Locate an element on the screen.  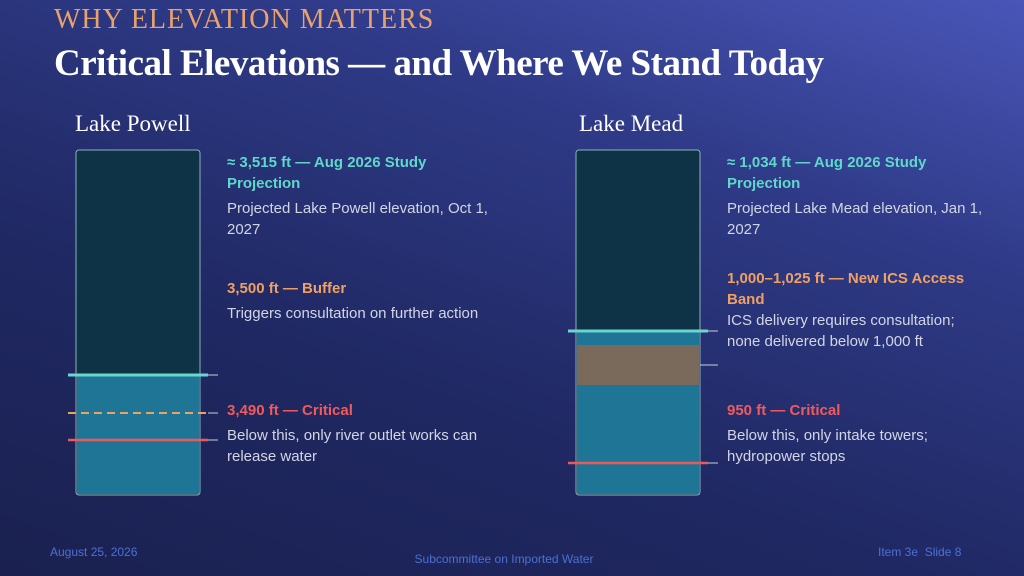
note-heading: 1,000–1,025 ft — New ICS Access Band is located at coordinates (846, 289).